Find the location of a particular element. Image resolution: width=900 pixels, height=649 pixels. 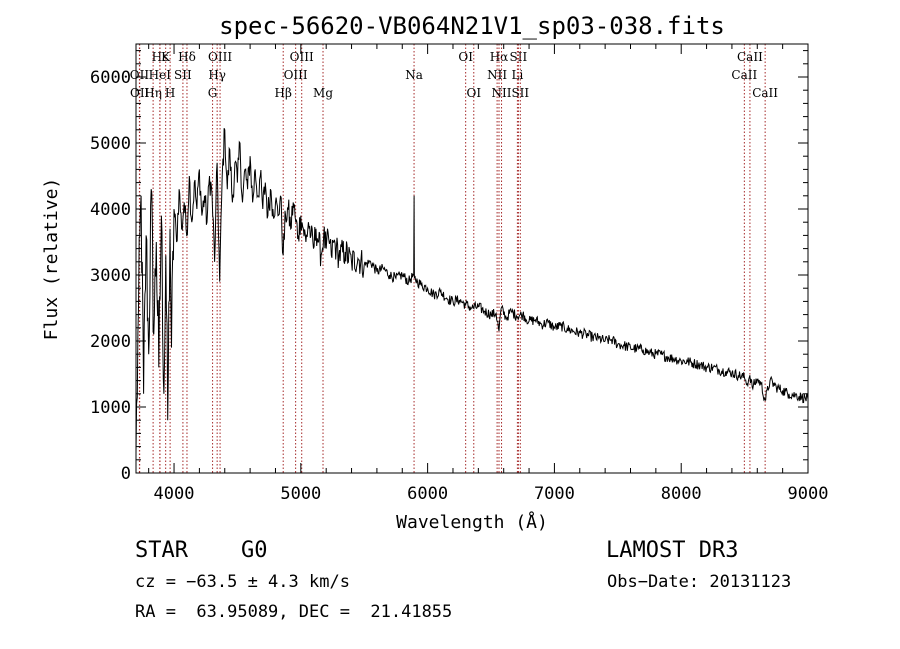

x-tick-label: 7000 is located at coordinates (554, 494).